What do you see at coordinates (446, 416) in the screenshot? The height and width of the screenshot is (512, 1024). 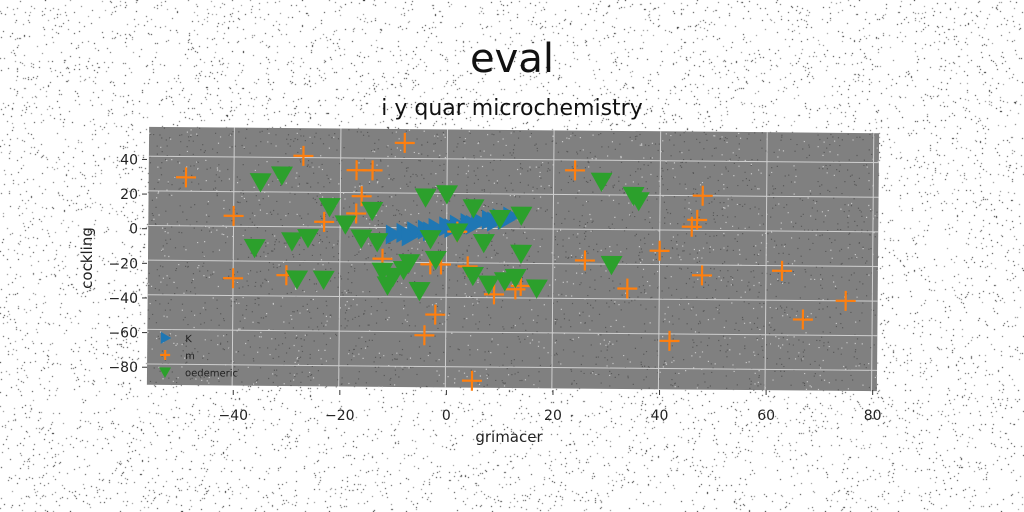 I see `x-tick-label: 0` at bounding box center [446, 416].